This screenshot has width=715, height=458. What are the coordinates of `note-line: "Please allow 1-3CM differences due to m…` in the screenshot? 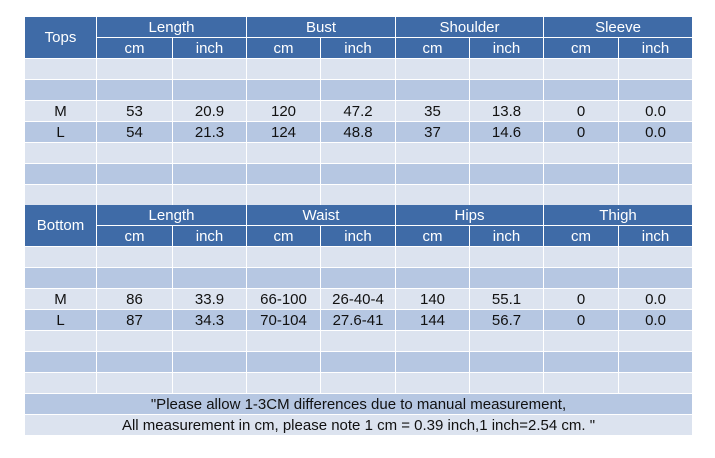 It's located at (358, 404).